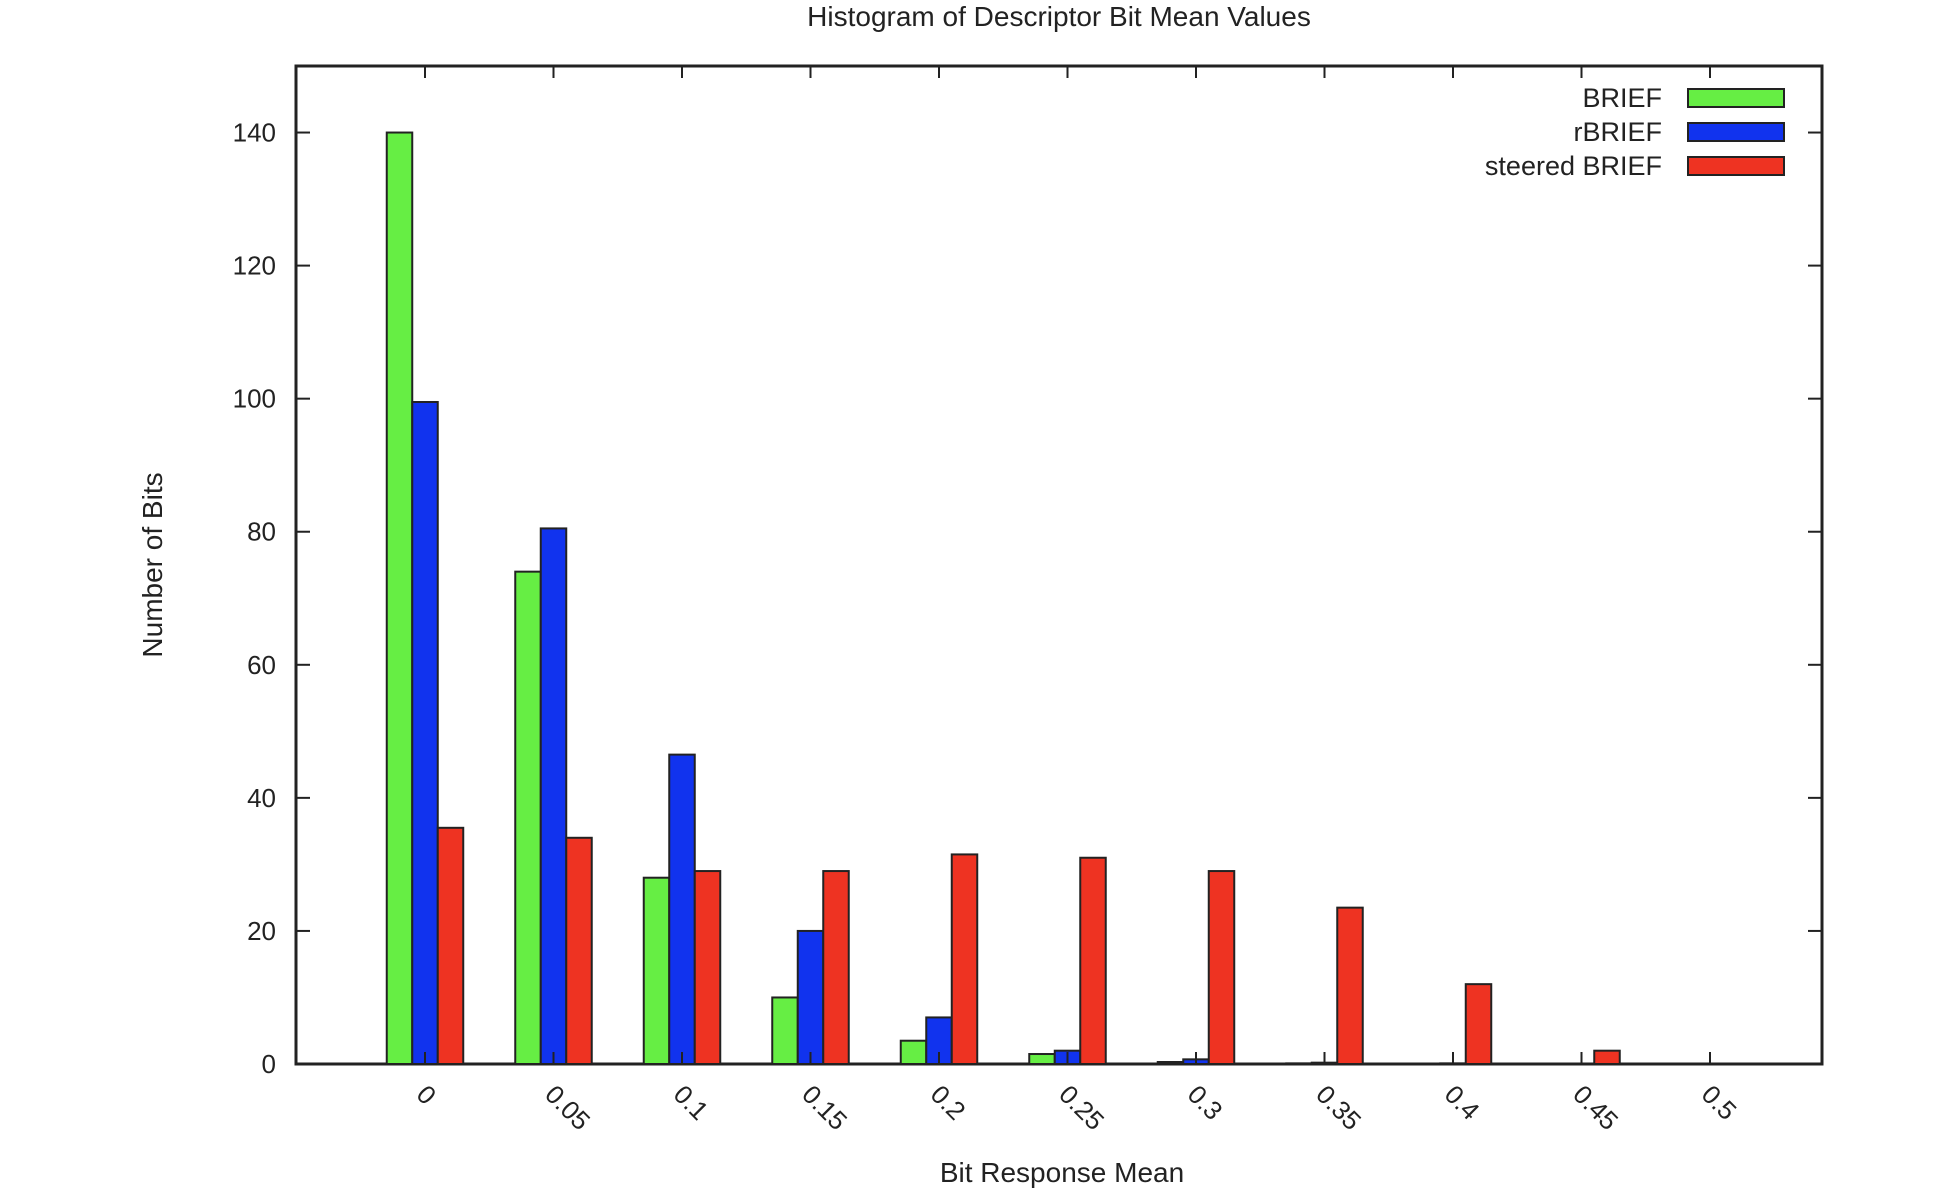 The image size is (1958, 1203). What do you see at coordinates (1462, 1102) in the screenshot?
I see `x-tick-label: 0.4` at bounding box center [1462, 1102].